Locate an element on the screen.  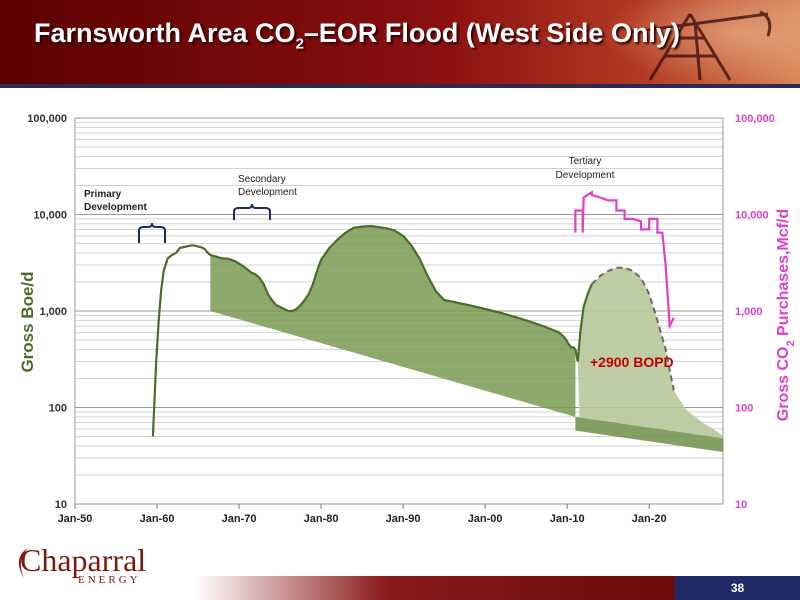
y-tick-label-left: 100 is located at coordinates (58, 409).